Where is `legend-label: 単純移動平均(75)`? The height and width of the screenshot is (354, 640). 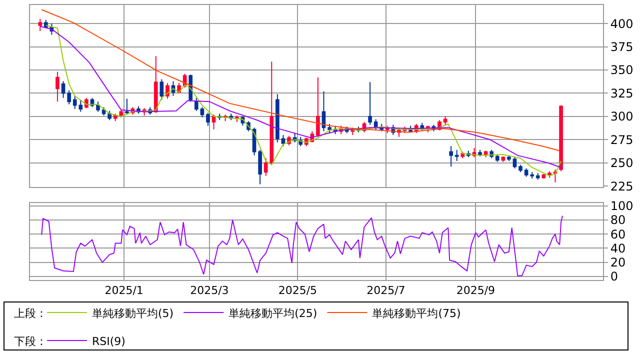 legend-label: 単純移動平均(75) is located at coordinates (416, 313).